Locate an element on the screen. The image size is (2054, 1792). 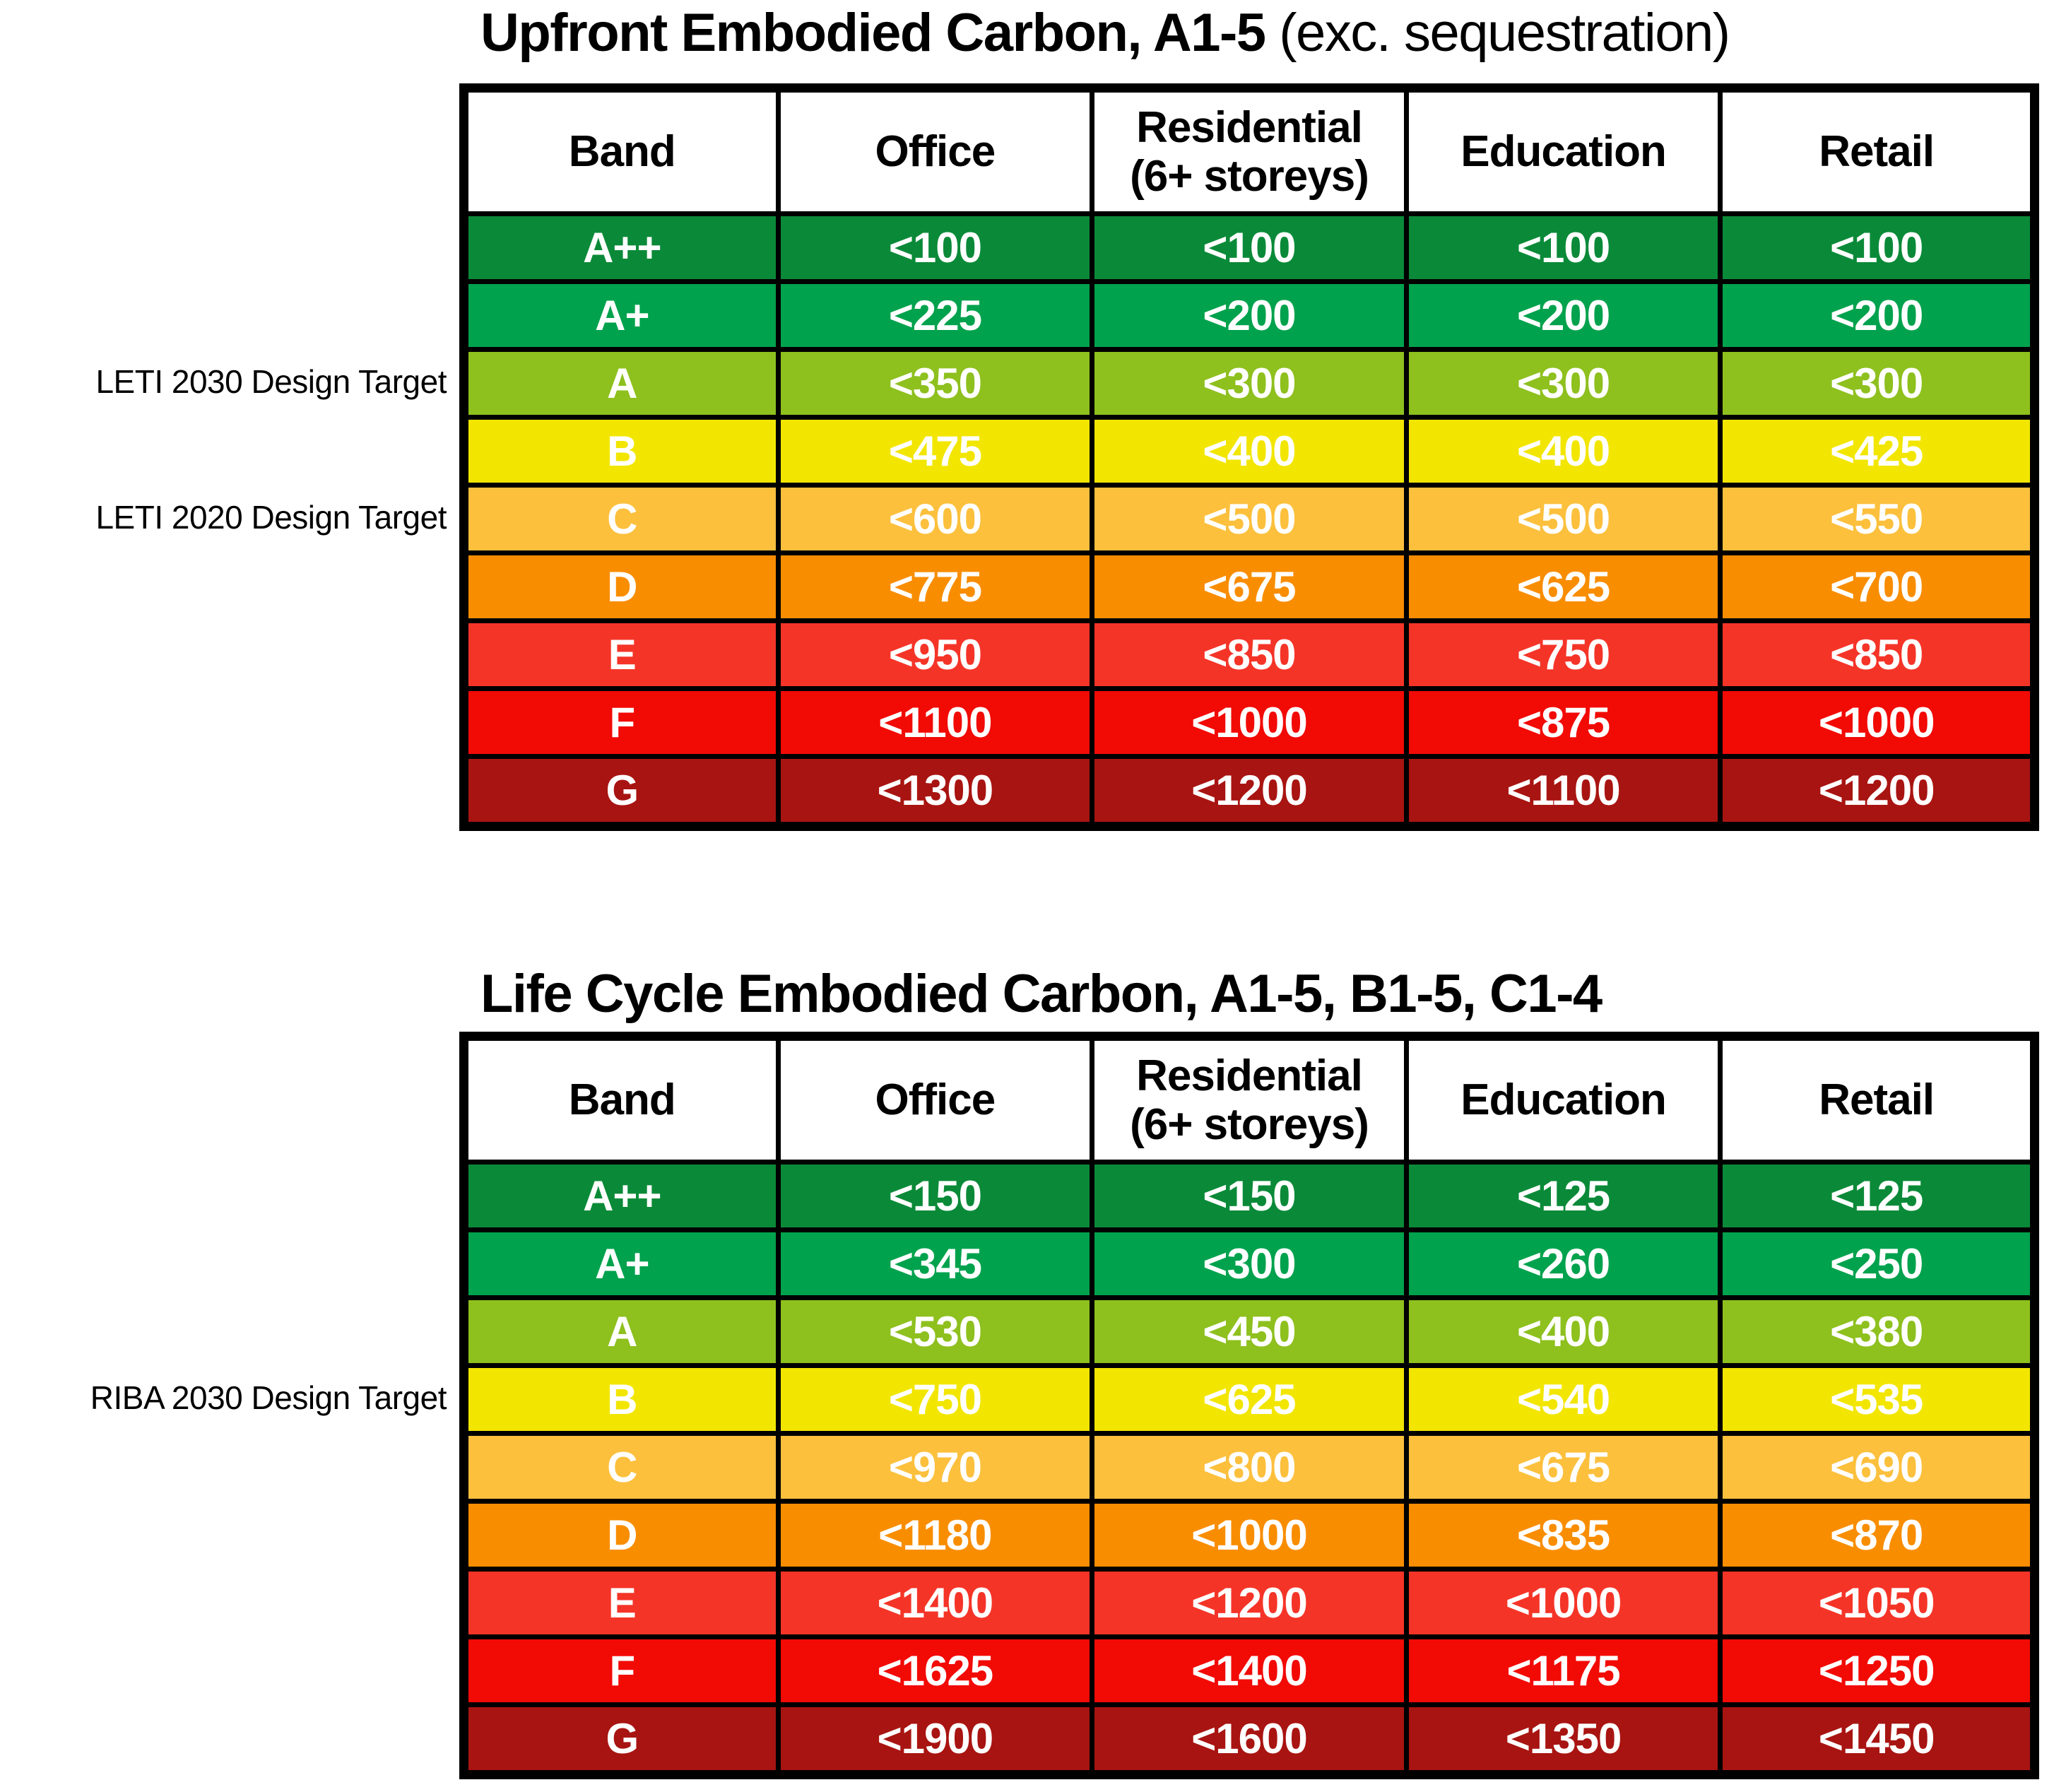
column-header-education: Education is located at coordinates (1563, 1099).